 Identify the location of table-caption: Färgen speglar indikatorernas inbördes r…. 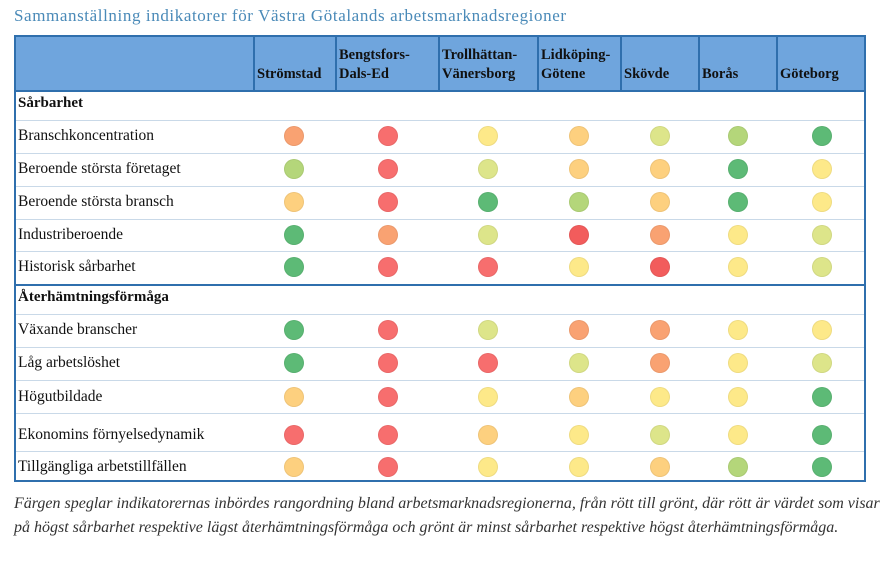
(447, 515).